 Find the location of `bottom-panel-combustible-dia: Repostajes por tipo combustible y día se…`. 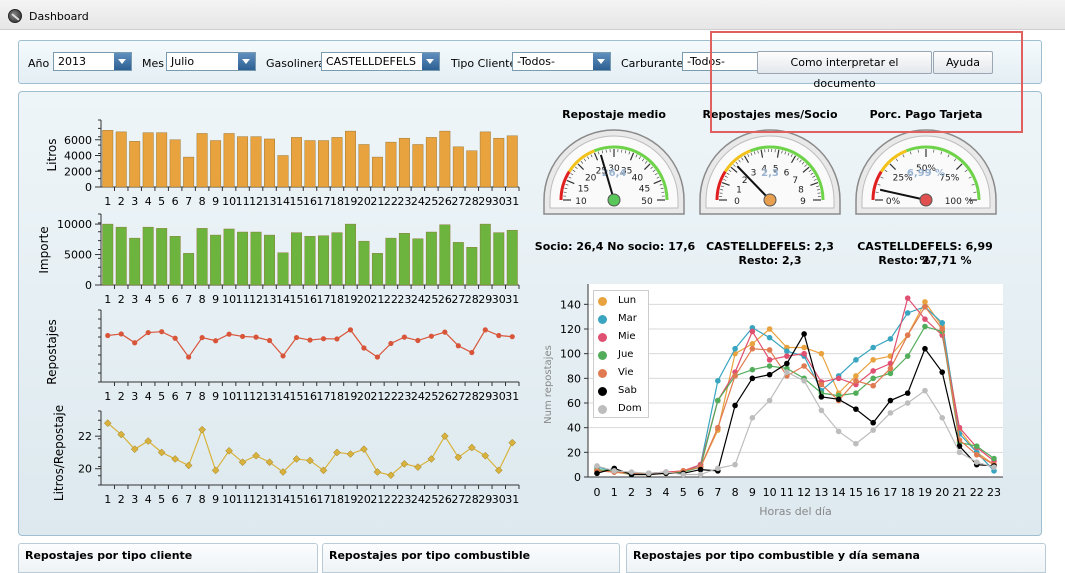

bottom-panel-combustible-dia: Repostajes por tipo combustible y día se… is located at coordinates (836, 558).